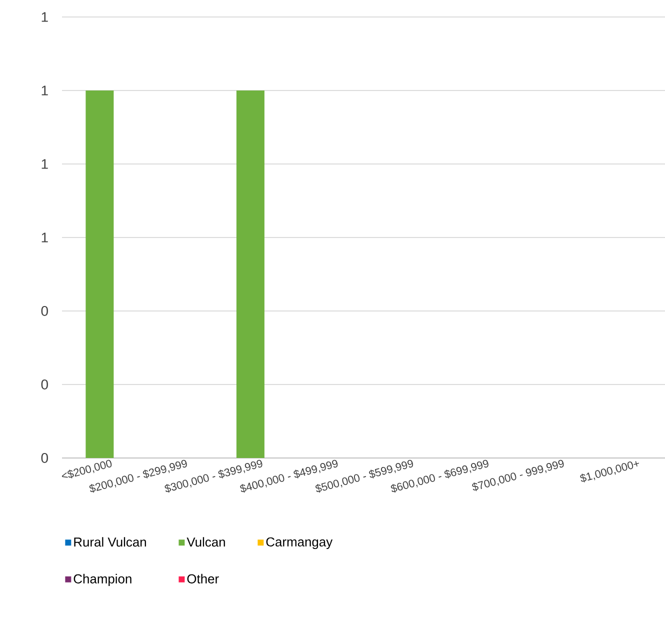  I want to click on legend-label: Carmangay, so click(299, 543).